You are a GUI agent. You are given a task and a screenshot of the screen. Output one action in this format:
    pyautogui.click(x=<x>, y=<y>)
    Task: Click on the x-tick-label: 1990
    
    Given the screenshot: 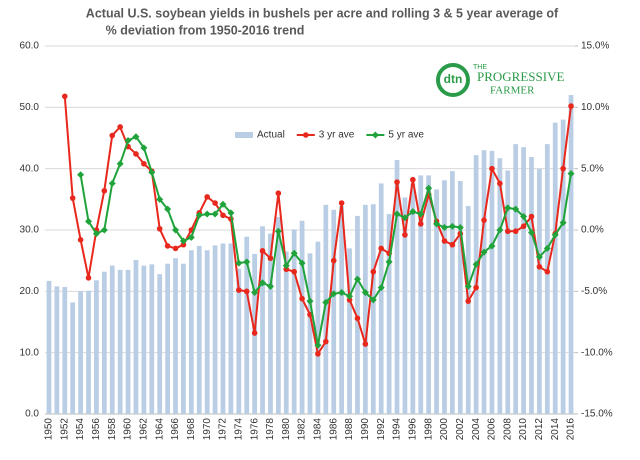 What is the action you would take?
    pyautogui.click(x=365, y=429)
    